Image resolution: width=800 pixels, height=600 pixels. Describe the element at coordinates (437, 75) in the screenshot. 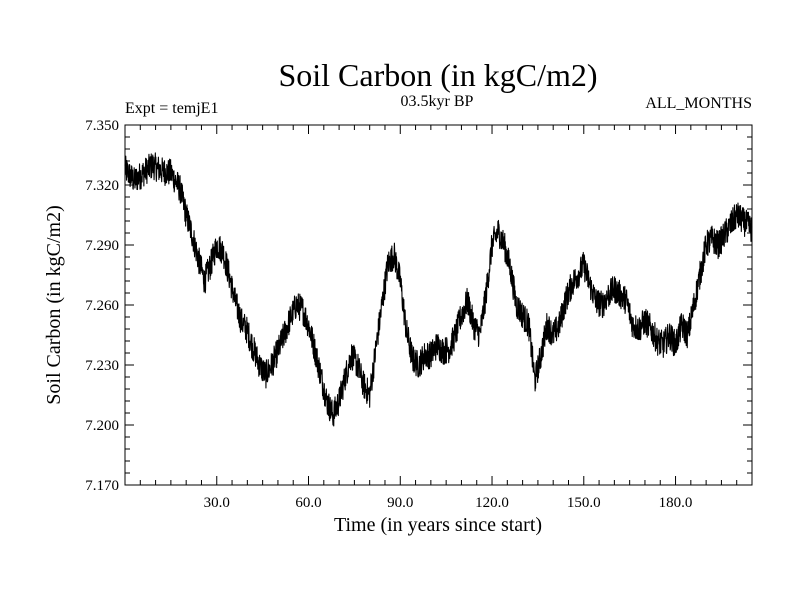

I see `chart-title: Soil Carbon (in kgC/m2)` at that location.